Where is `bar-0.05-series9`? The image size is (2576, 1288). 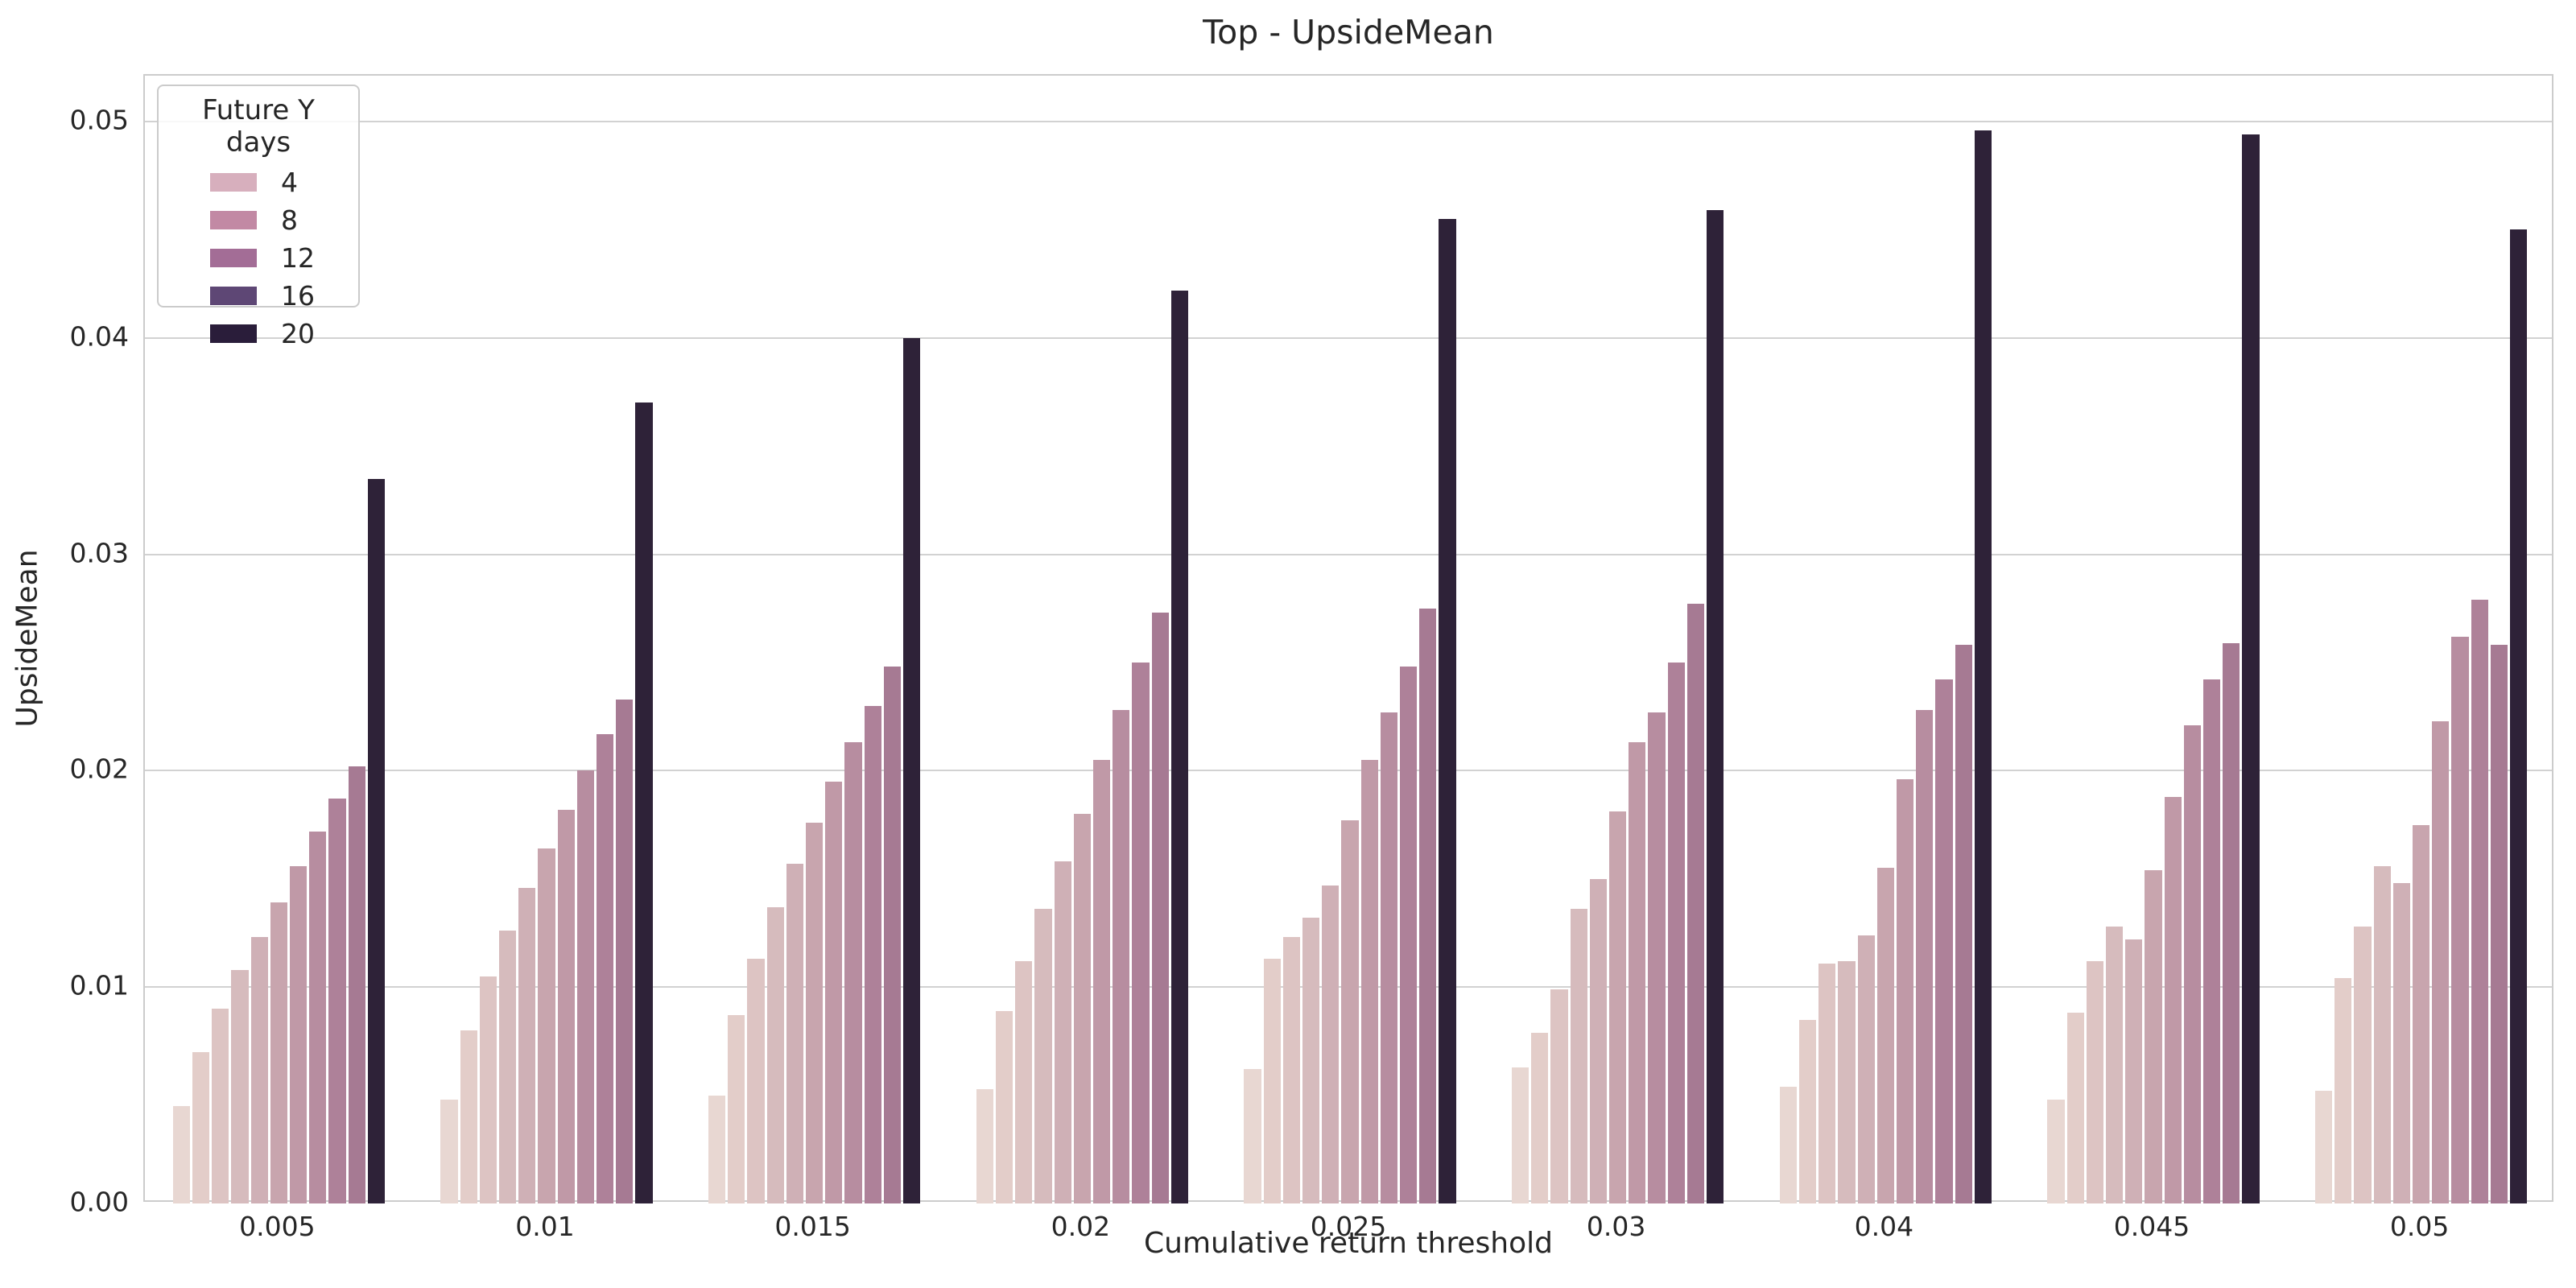
bar-0.05-series9 is located at coordinates (2479, 901).